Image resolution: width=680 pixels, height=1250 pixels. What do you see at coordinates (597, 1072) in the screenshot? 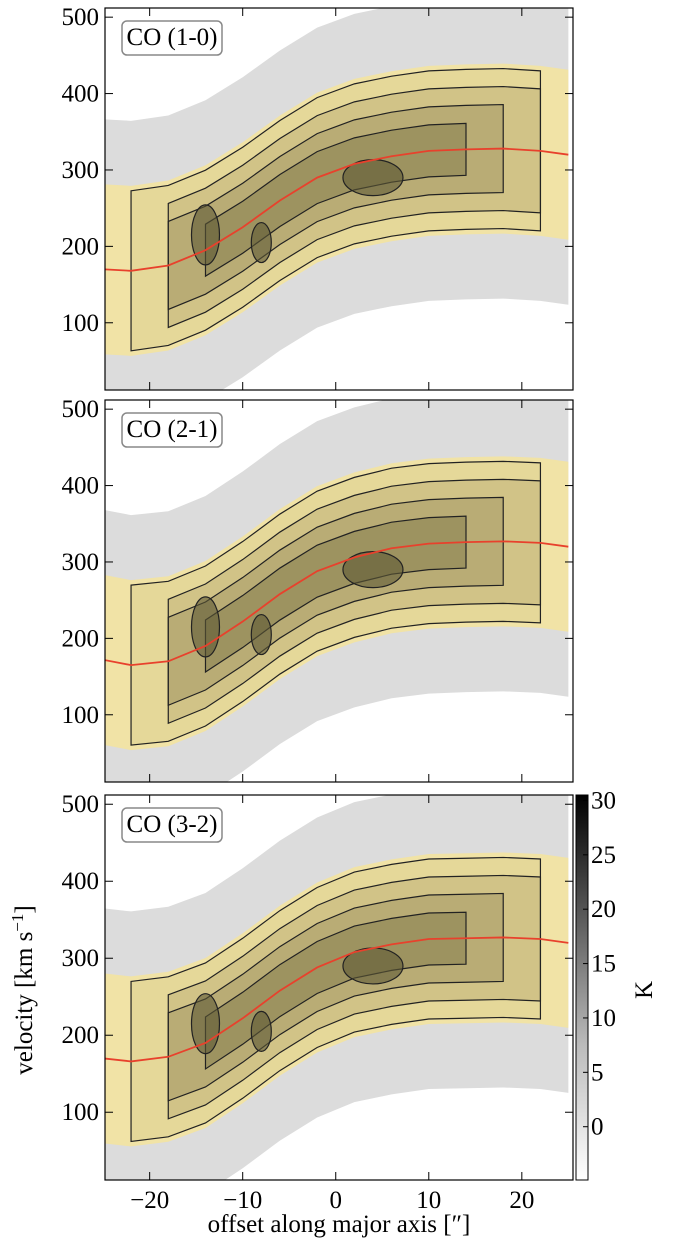
I see `colorbar-tick-label: 5` at bounding box center [597, 1072].